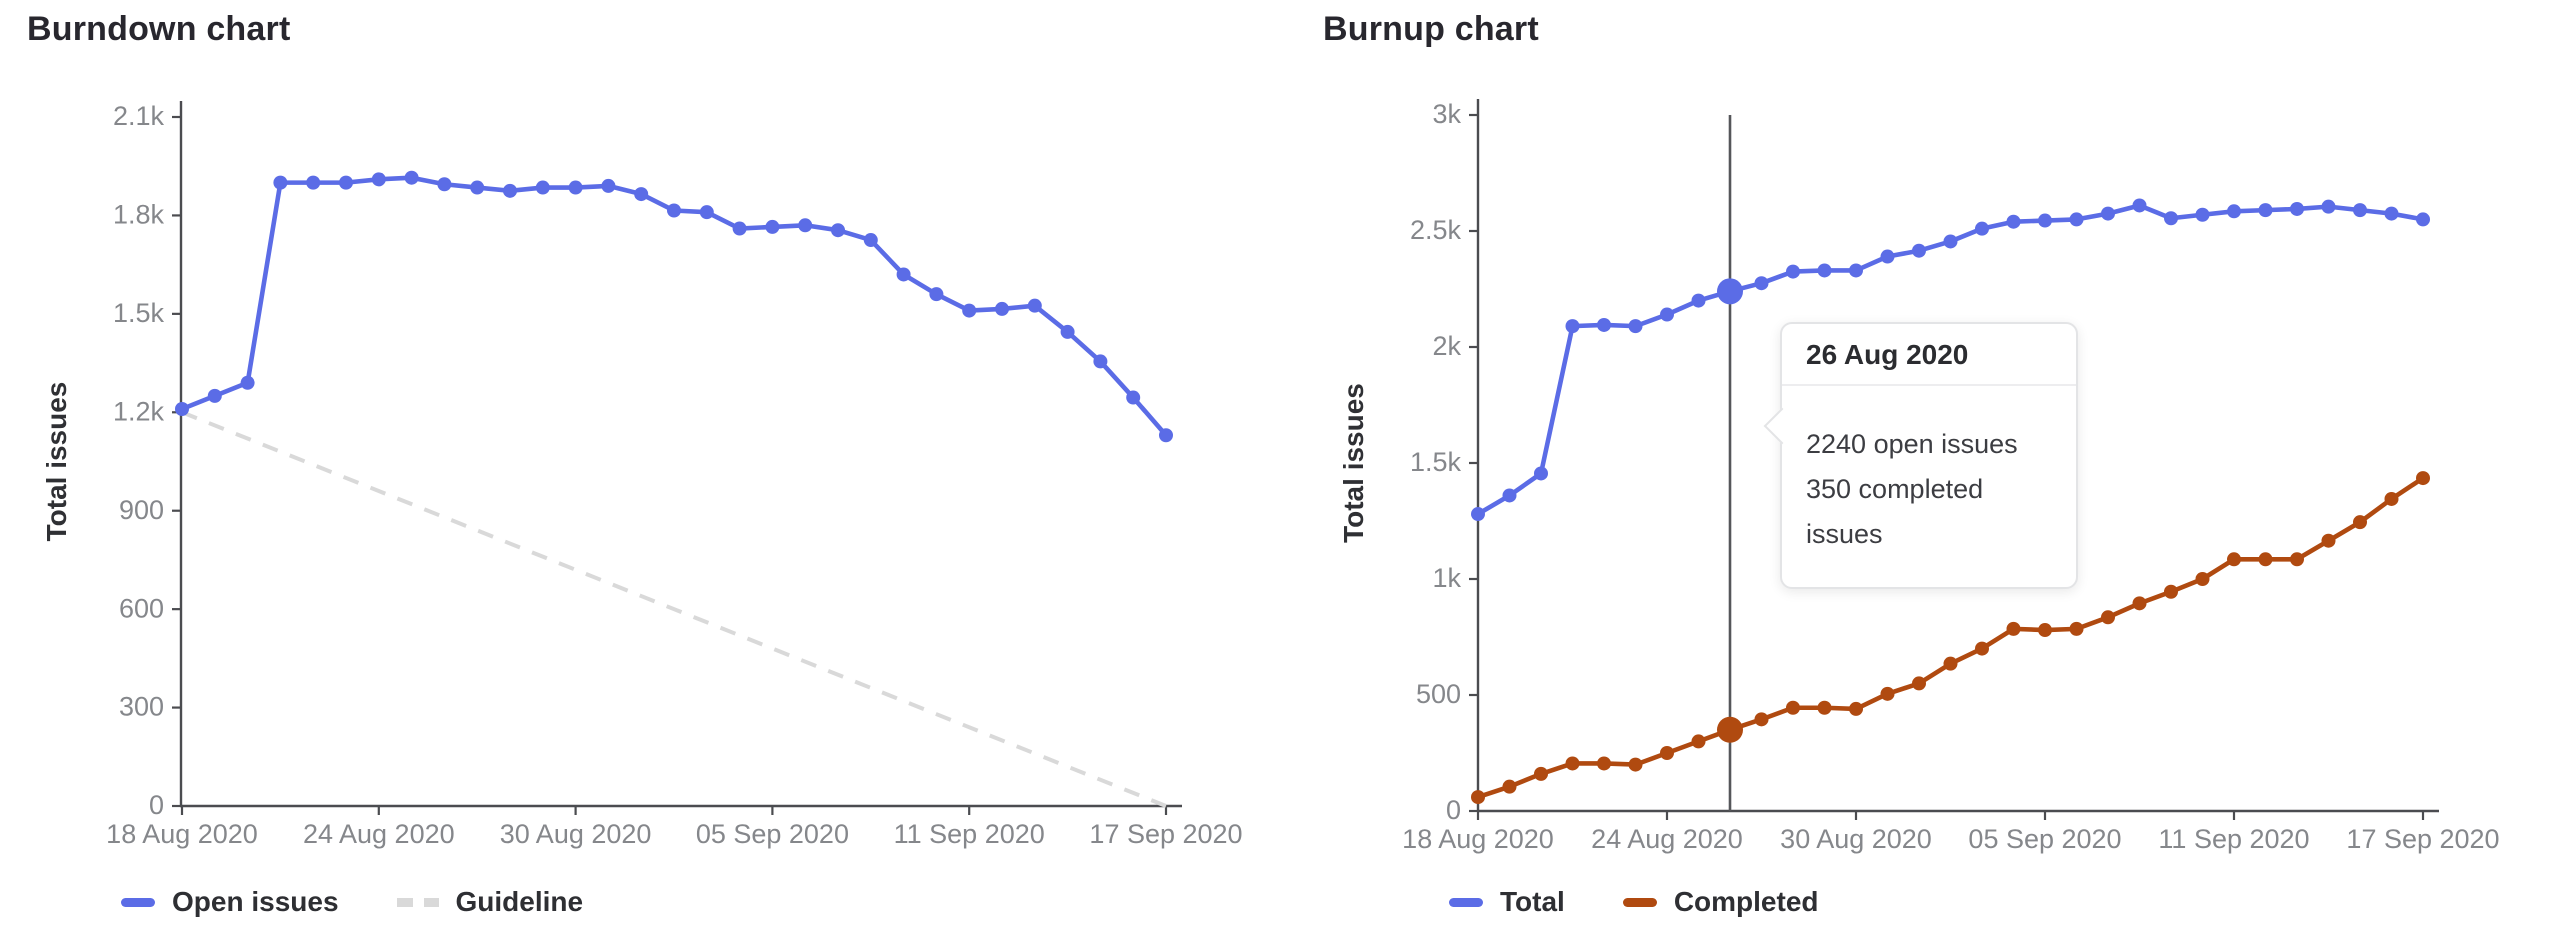 The height and width of the screenshot is (952, 2554). I want to click on legend-item-guideline: Guideline, so click(489, 902).